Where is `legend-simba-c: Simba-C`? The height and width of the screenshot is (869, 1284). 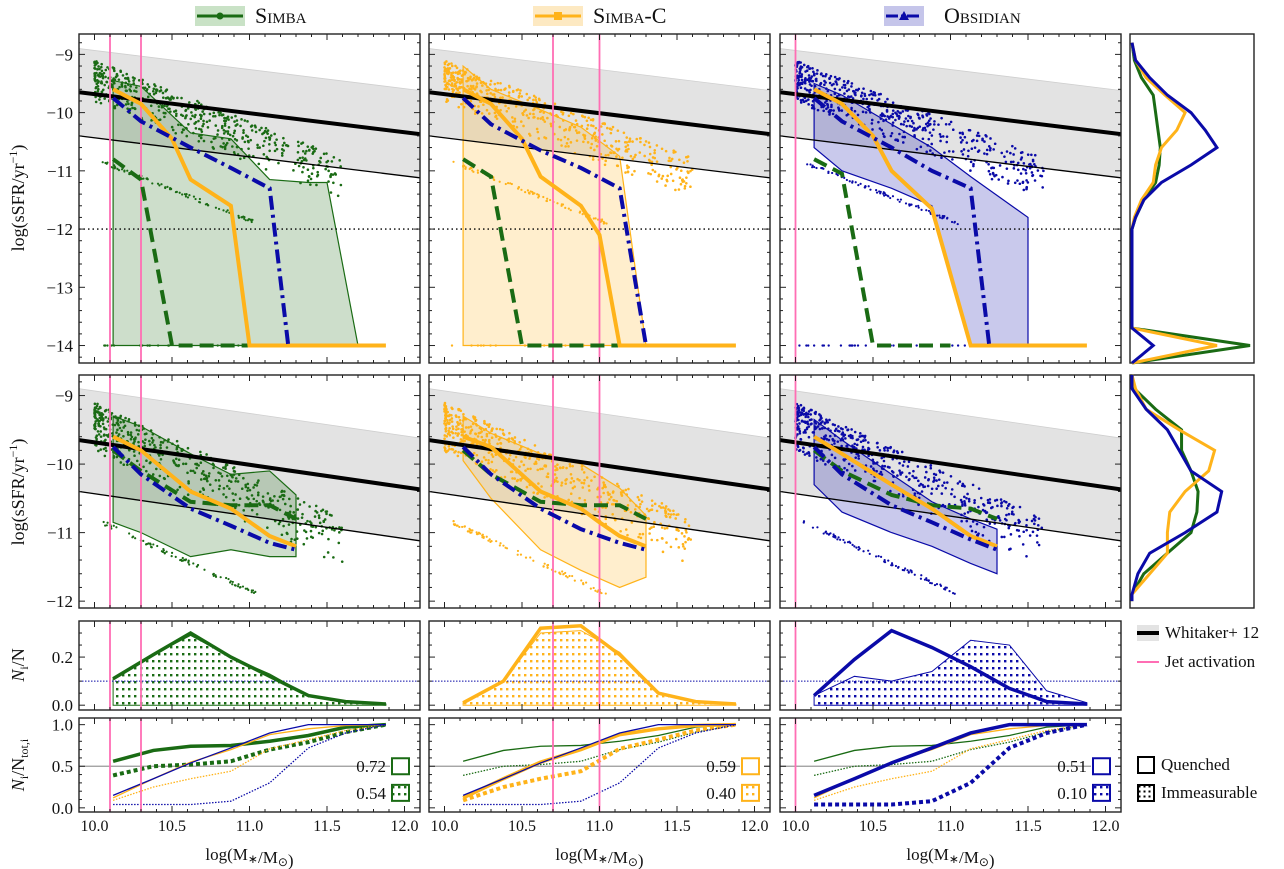 legend-simba-c: Simba-C is located at coordinates (599, 16).